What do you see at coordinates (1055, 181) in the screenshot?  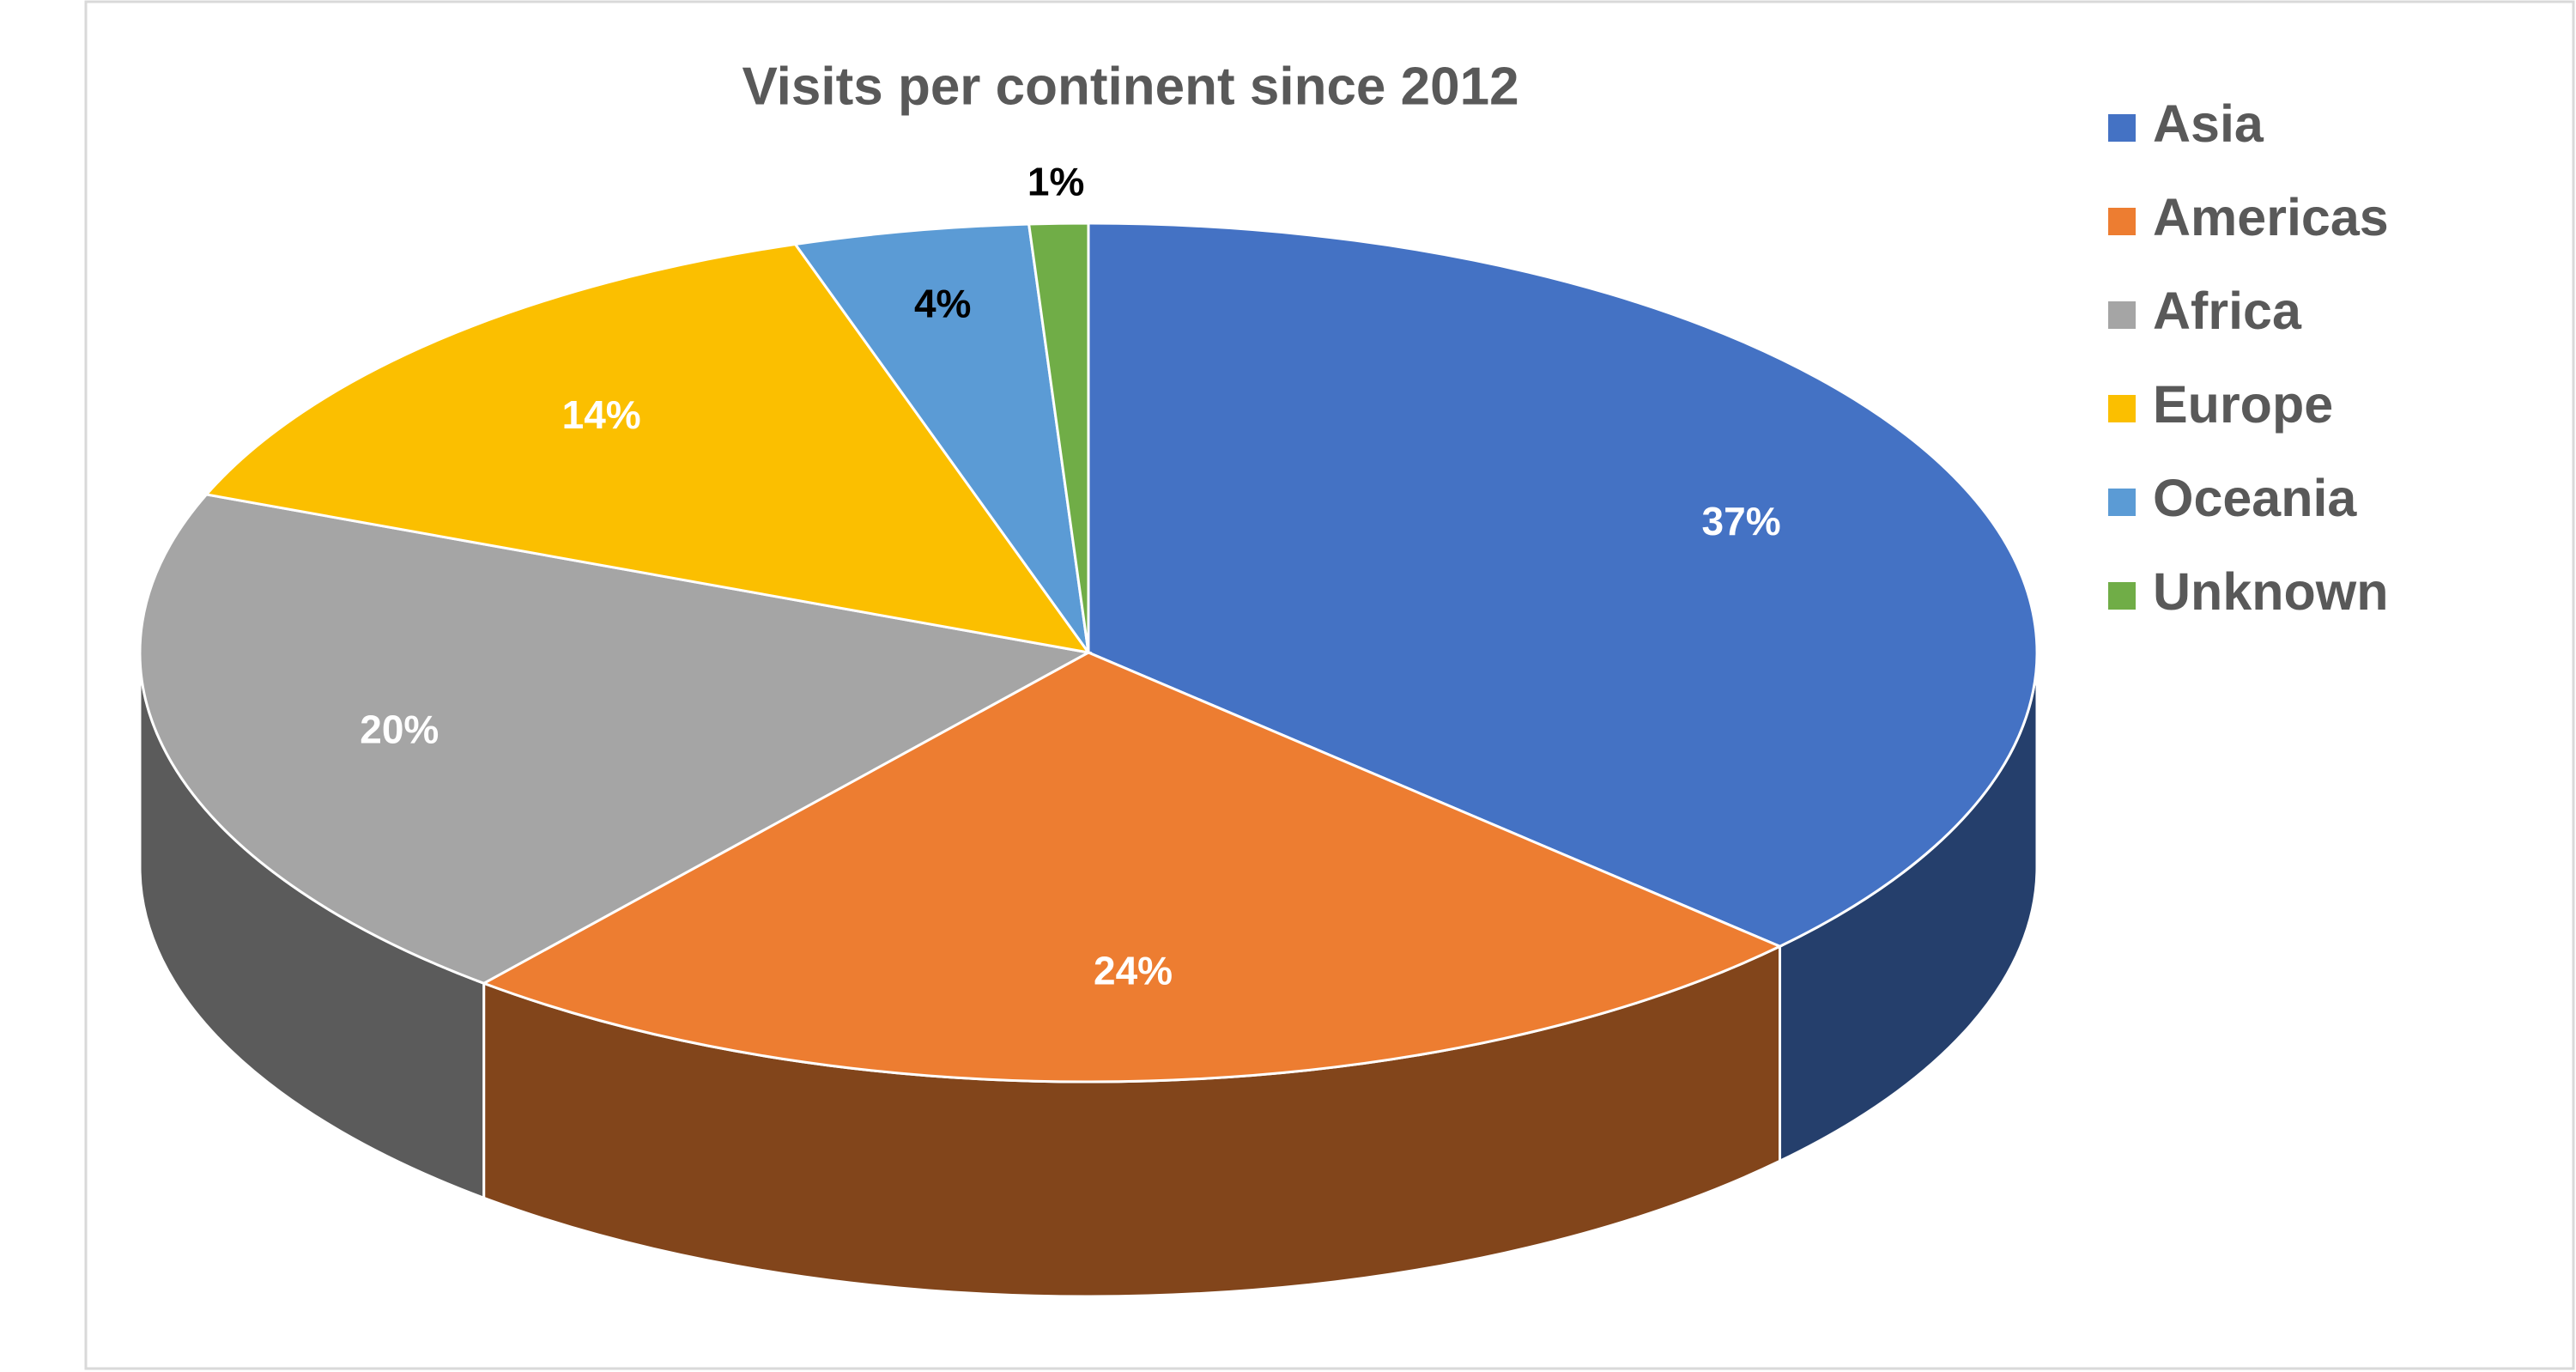 I see `data-label: 1%` at bounding box center [1055, 181].